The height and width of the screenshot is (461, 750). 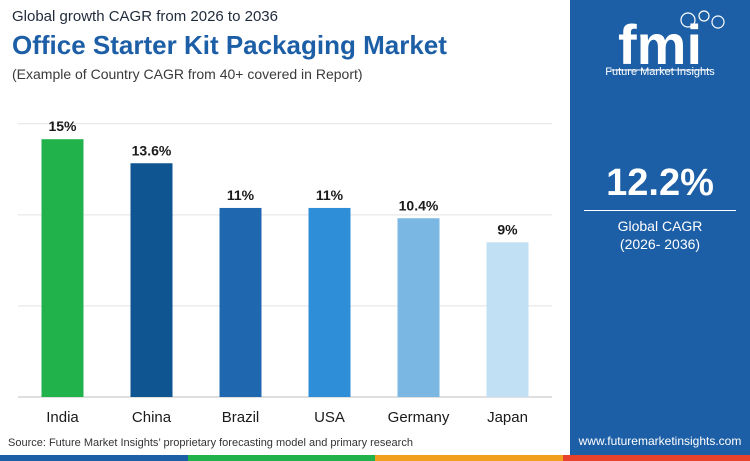 What do you see at coordinates (241, 417) in the screenshot?
I see `category-label-brazil: Brazil` at bounding box center [241, 417].